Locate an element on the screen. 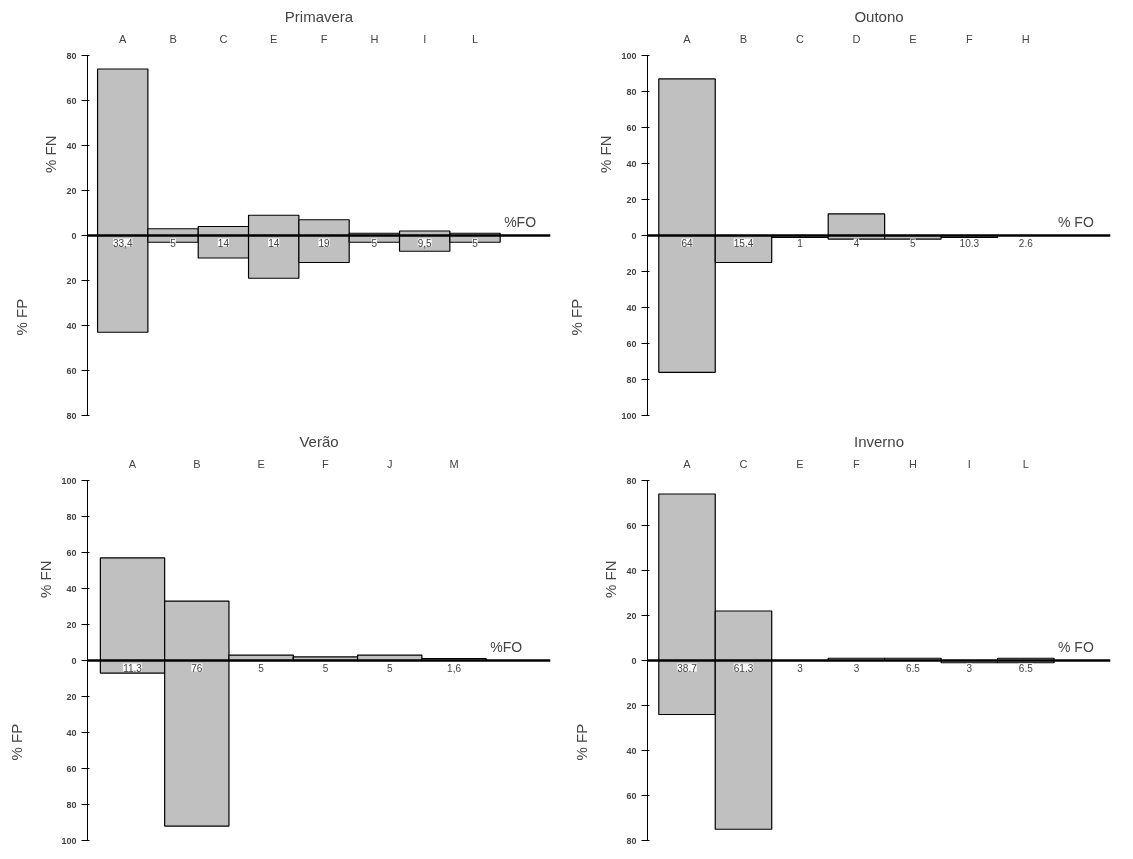 This screenshot has width=1133, height=859. chart-title: Primavera is located at coordinates (319, 16).